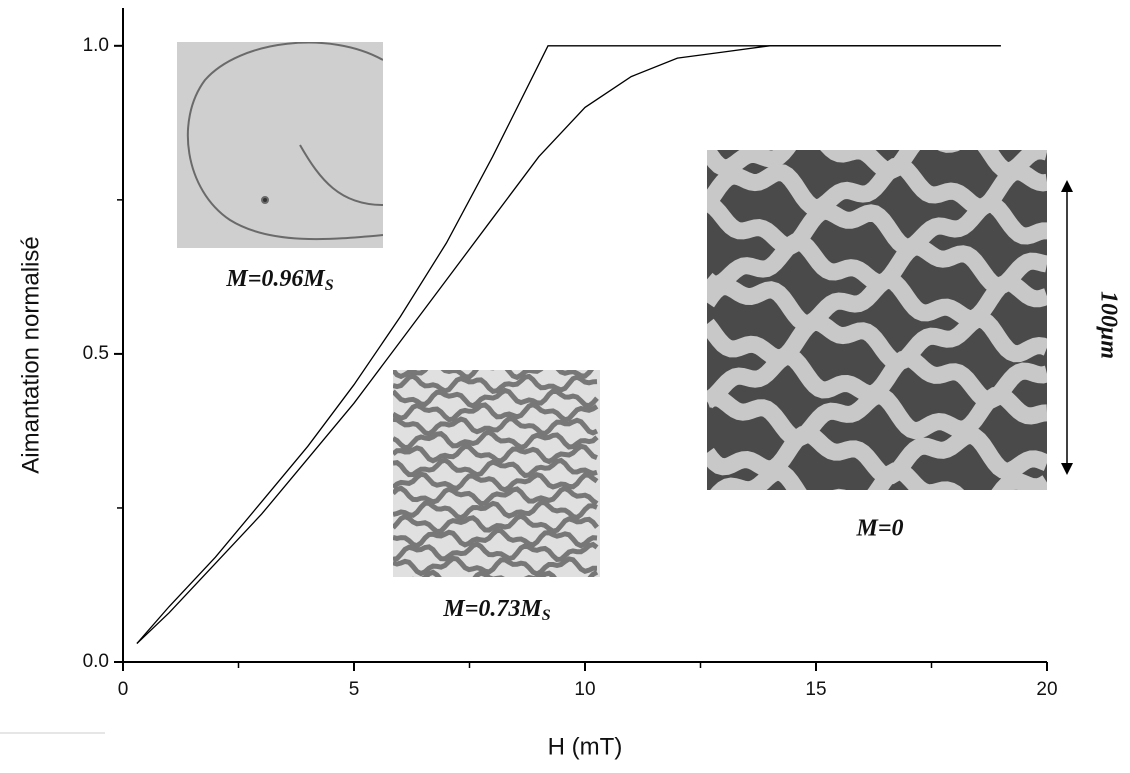 The width and height of the screenshot is (1130, 773). Describe the element at coordinates (96, 661) in the screenshot. I see `y-tick-label: 0.0` at that location.